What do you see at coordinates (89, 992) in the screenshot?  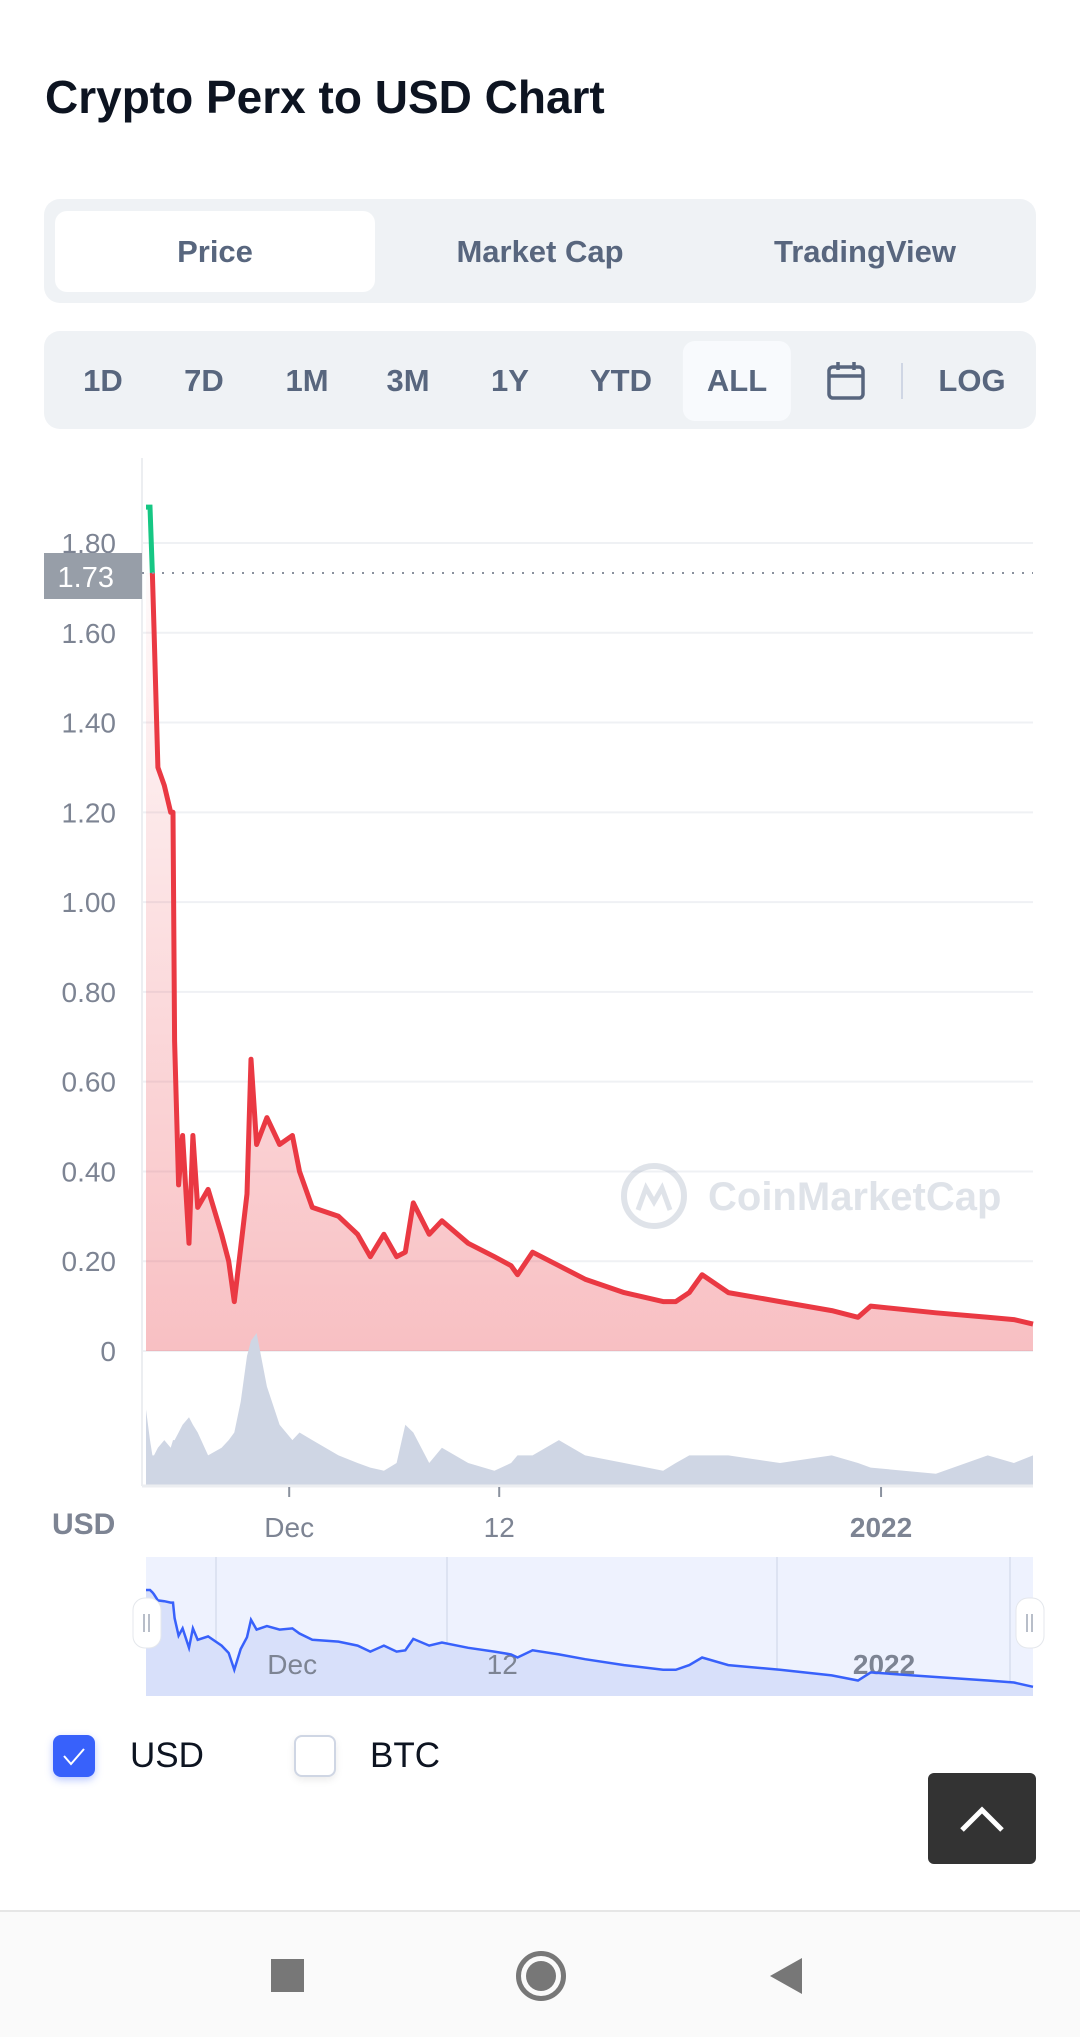 I see `y-tick-label: 0.80` at bounding box center [89, 992].